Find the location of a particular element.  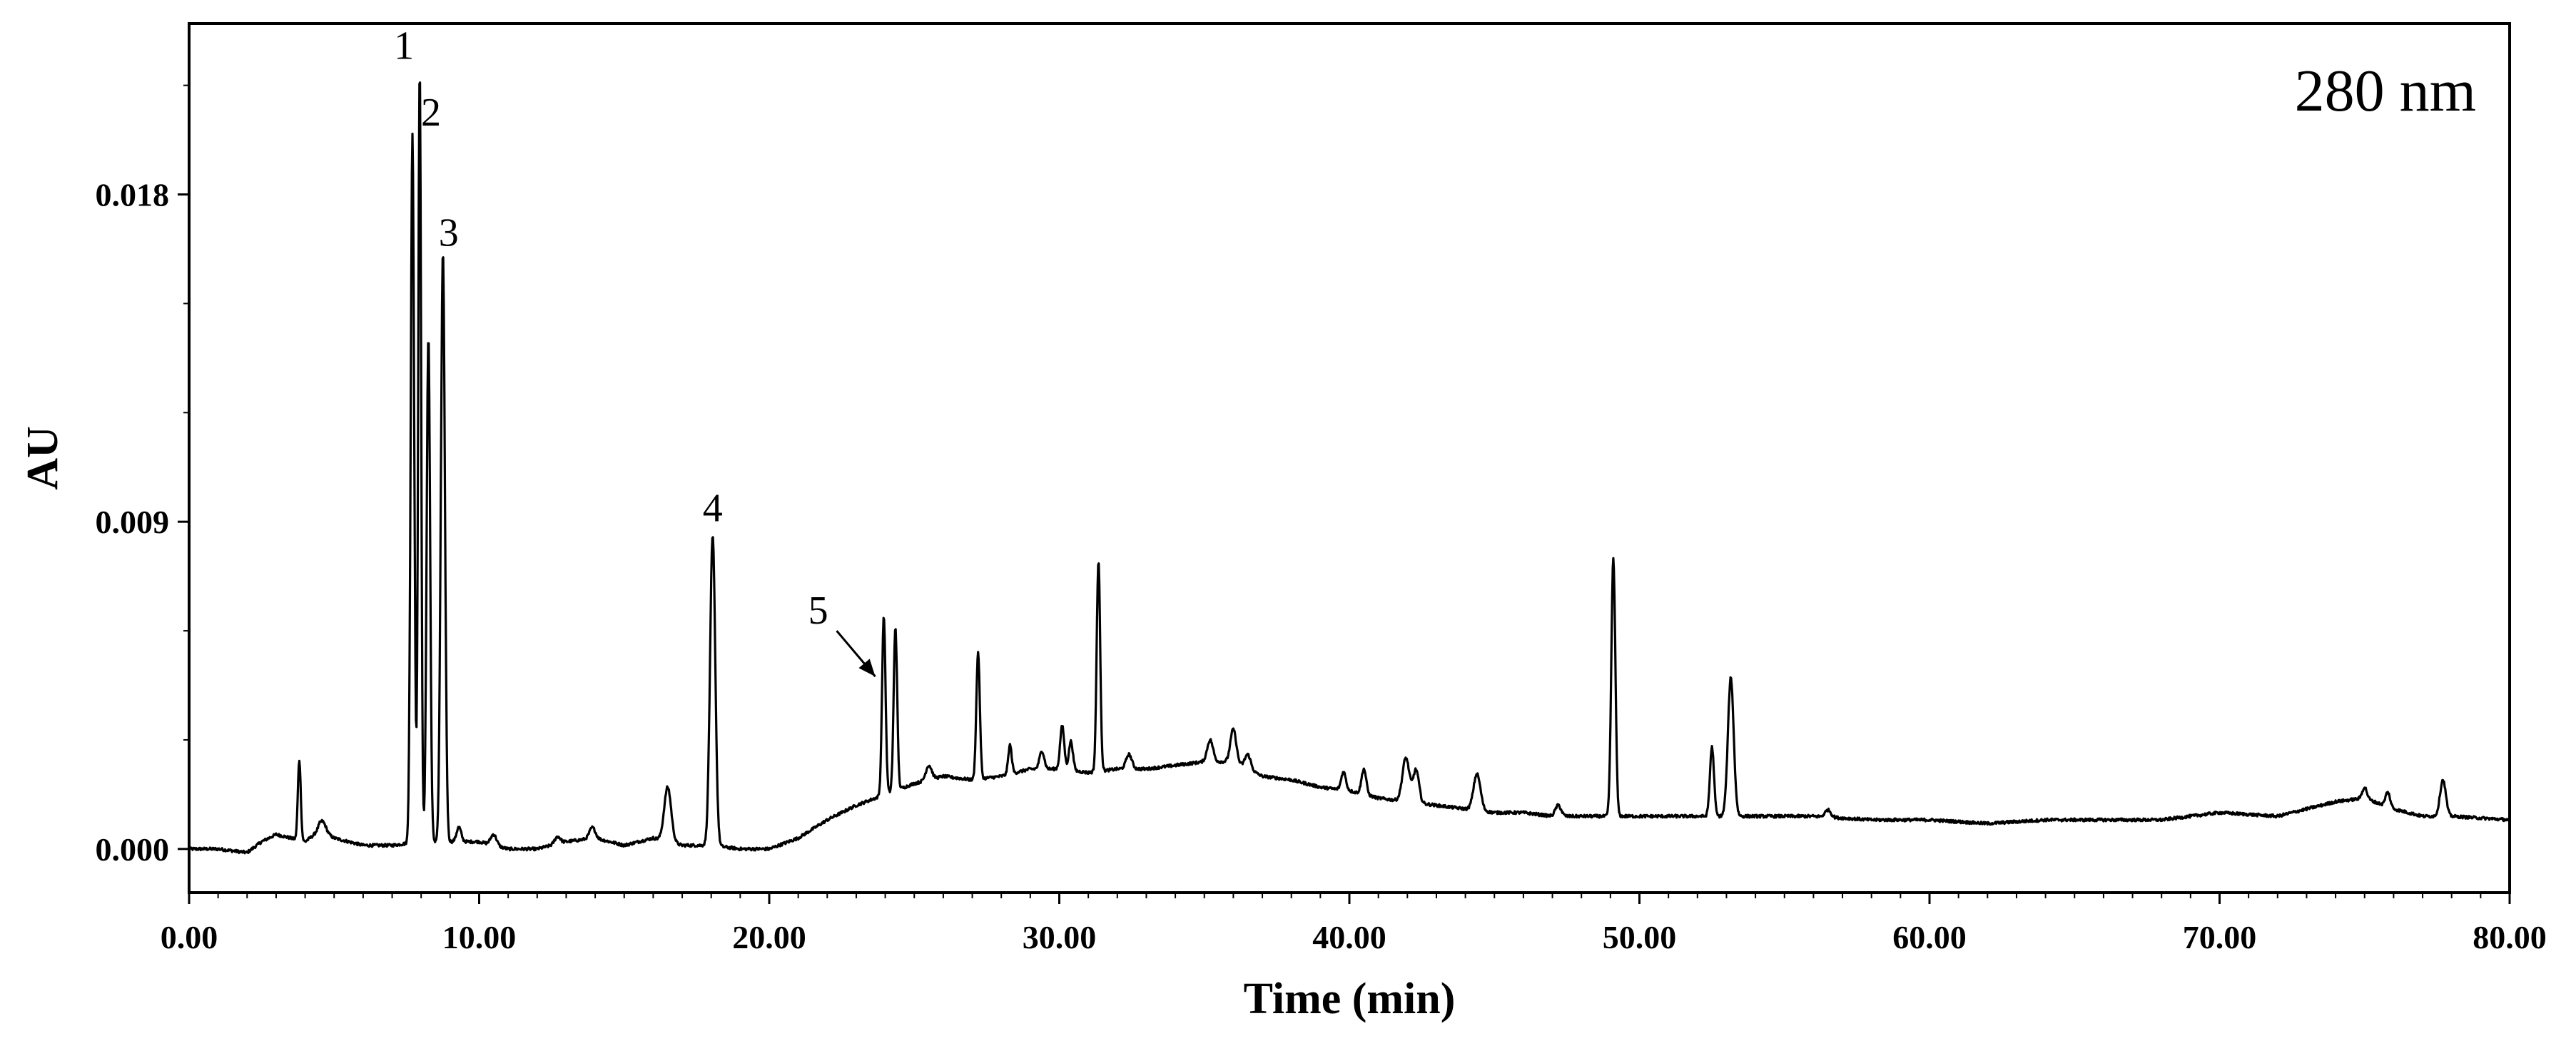

y-tick-label: 0.009 is located at coordinates (133, 522).